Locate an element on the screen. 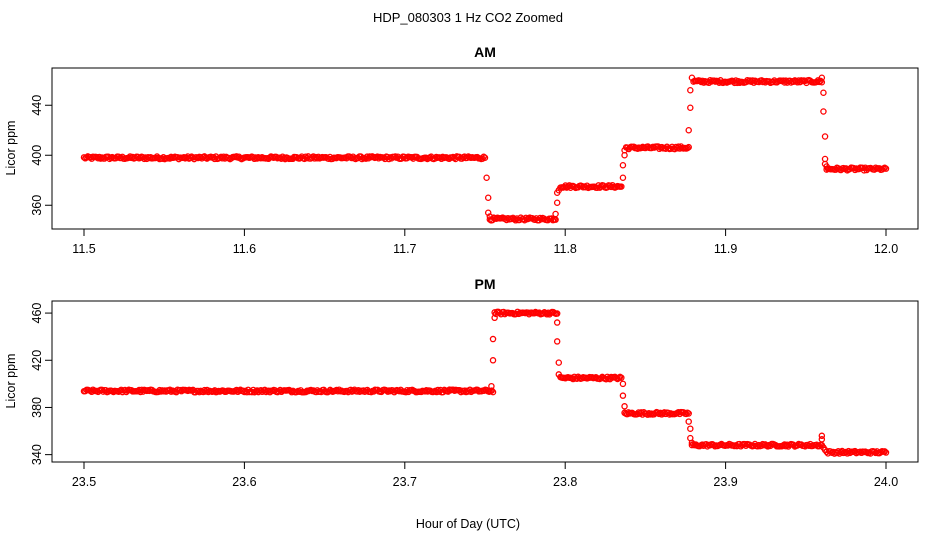 Image resolution: width=936 pixels, height=540 pixels. x-tick-label: 23.8 is located at coordinates (565, 482).